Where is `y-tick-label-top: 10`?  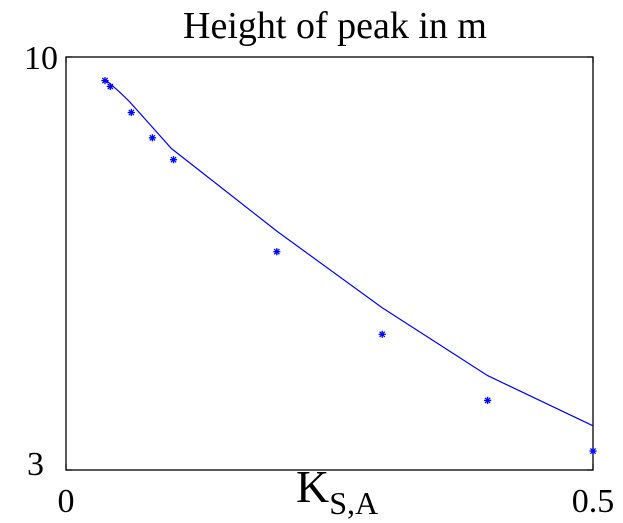
y-tick-label-top: 10 is located at coordinates (41, 58).